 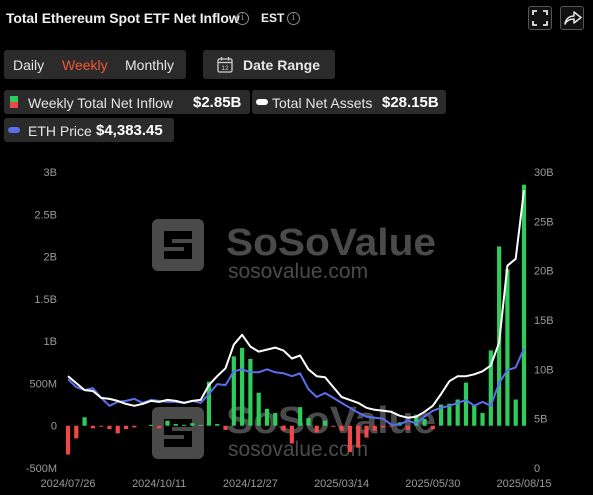 What do you see at coordinates (150, 65) in the screenshot?
I see `period-monthly: Monthly` at bounding box center [150, 65].